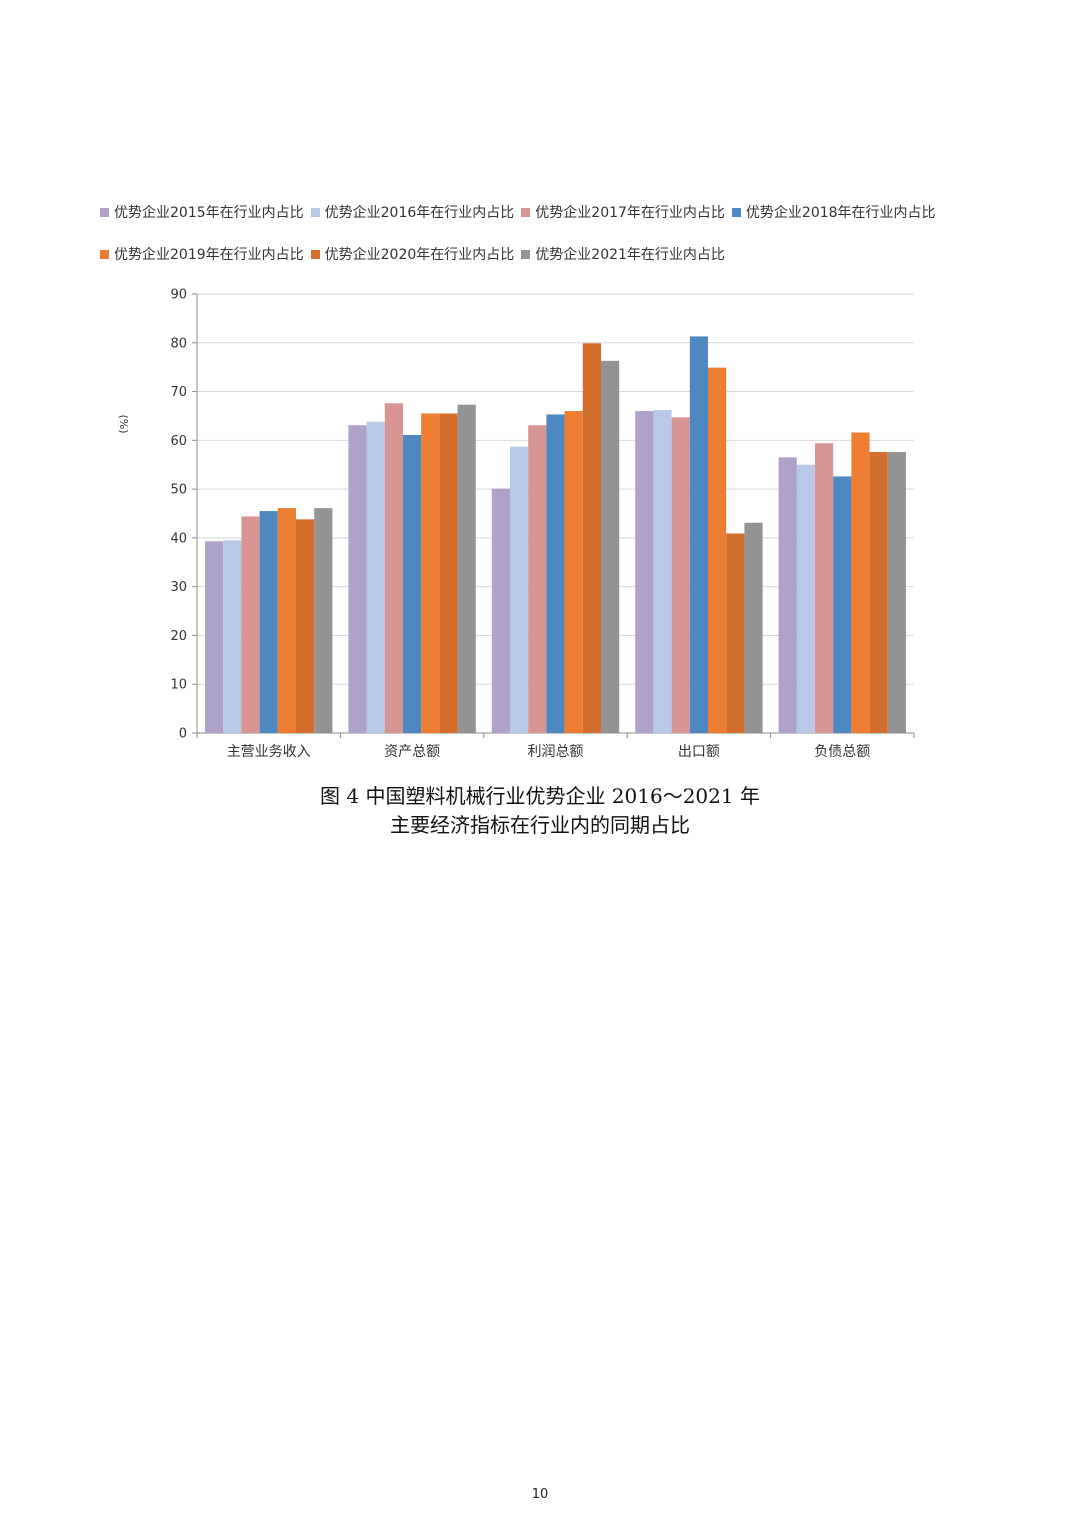 Image resolution: width=1080 pixels, height=1527 pixels. I want to click on y-axis-label: (%), so click(123, 423).